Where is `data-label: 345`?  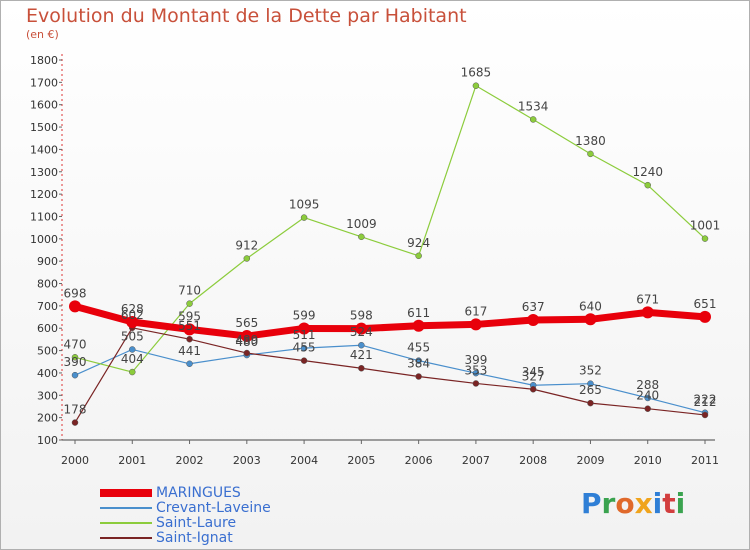 data-label: 345 is located at coordinates (533, 372).